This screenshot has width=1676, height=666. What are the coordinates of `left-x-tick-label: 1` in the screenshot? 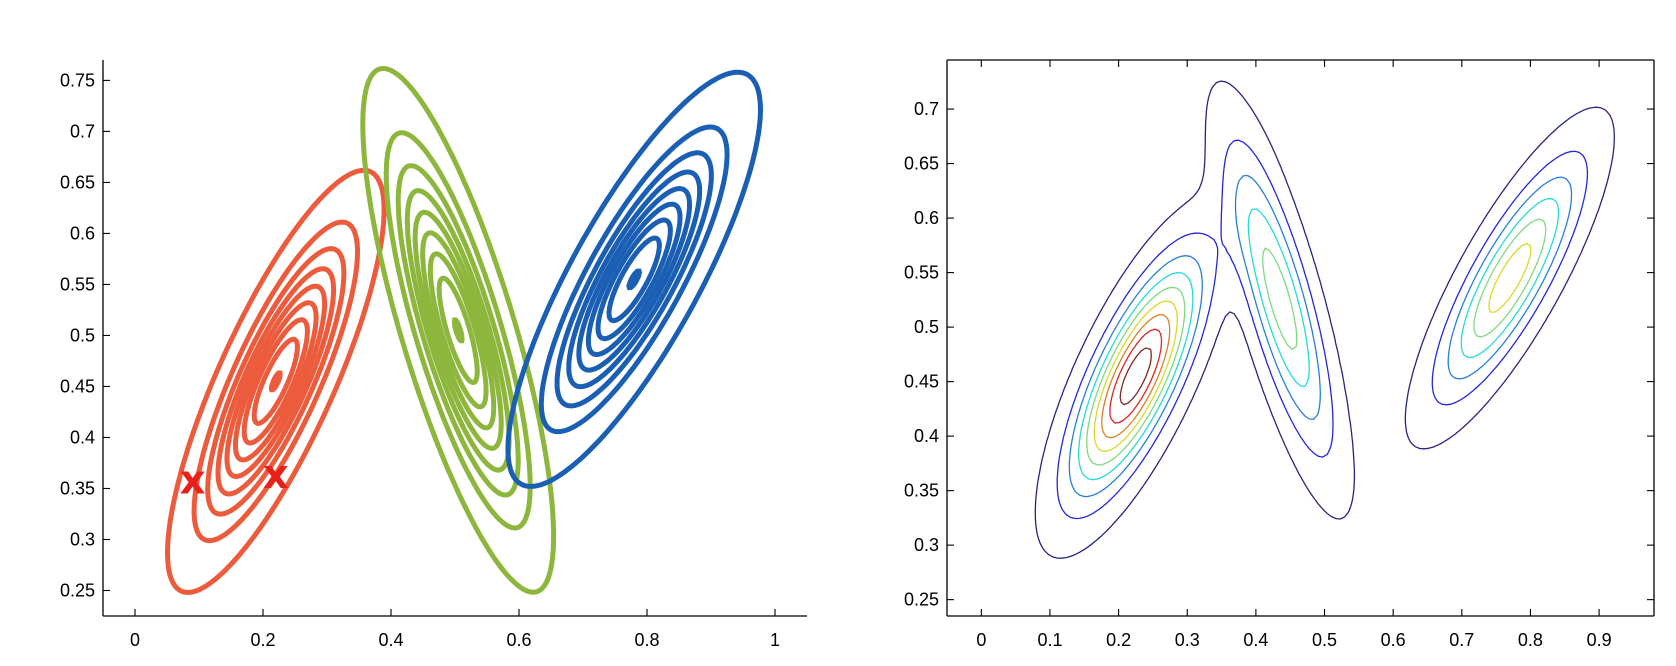 It's located at (775, 640).